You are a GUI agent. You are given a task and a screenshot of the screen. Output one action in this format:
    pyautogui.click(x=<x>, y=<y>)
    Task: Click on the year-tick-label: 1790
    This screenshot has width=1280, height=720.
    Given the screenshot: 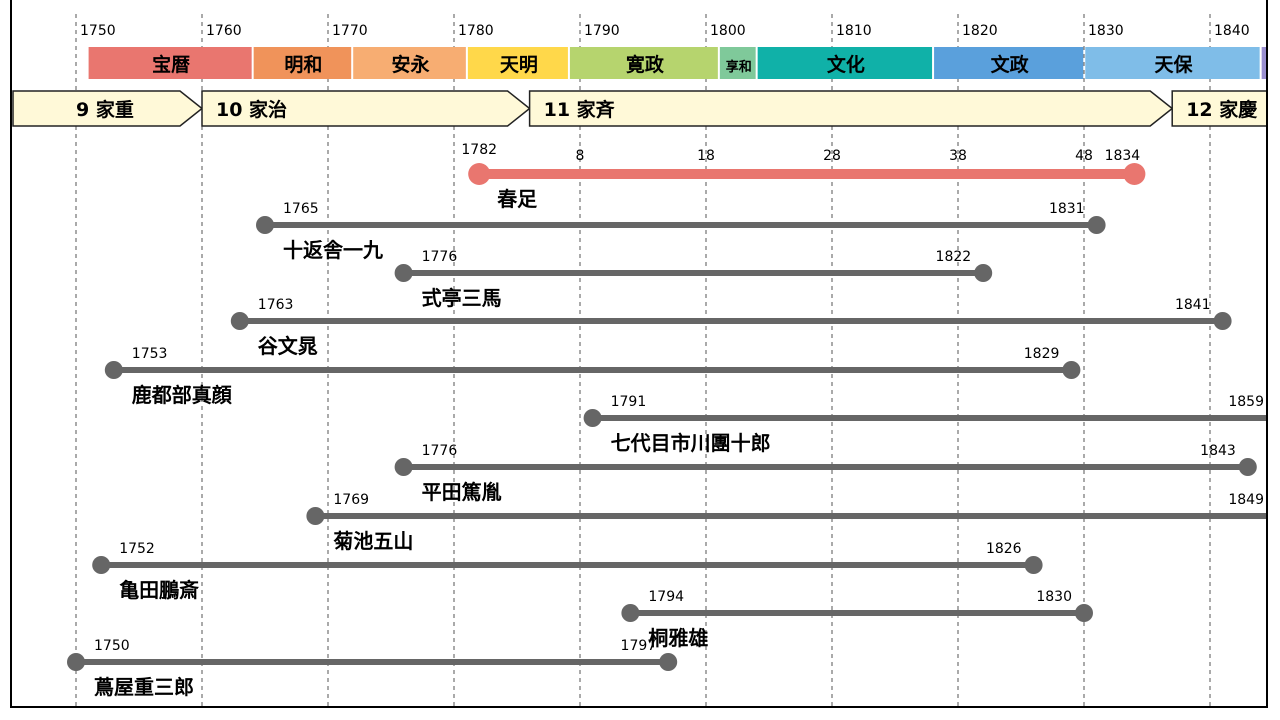 What is the action you would take?
    pyautogui.click(x=602, y=31)
    